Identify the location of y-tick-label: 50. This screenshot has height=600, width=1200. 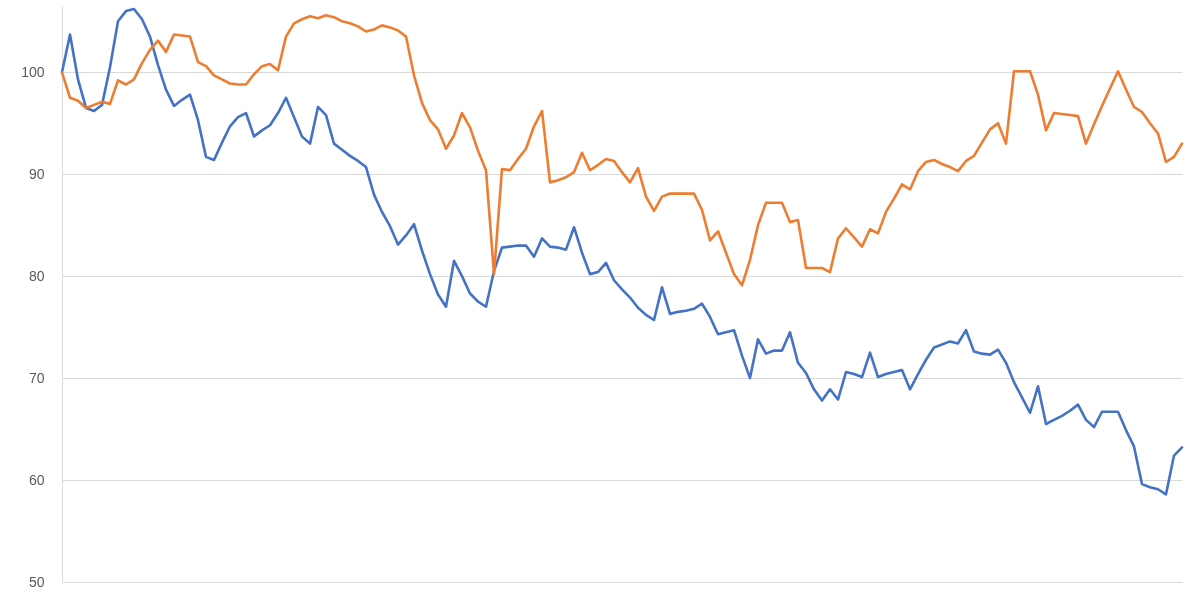
(36, 581).